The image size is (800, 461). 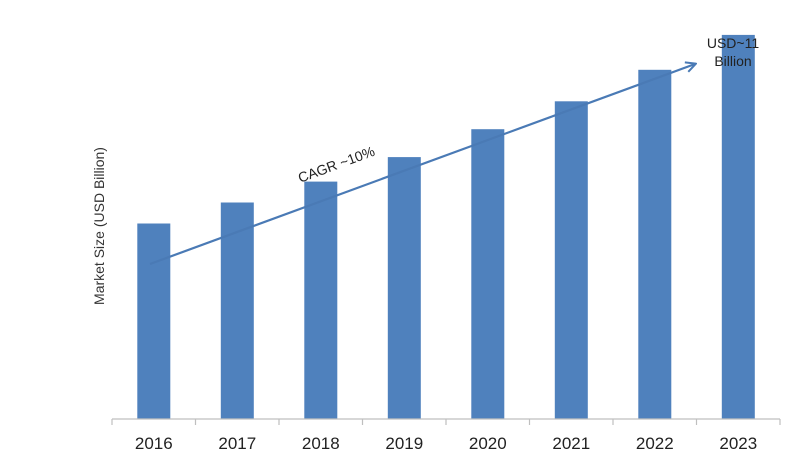 I want to click on x-tick-label-2018: 2018, so click(x=321, y=443).